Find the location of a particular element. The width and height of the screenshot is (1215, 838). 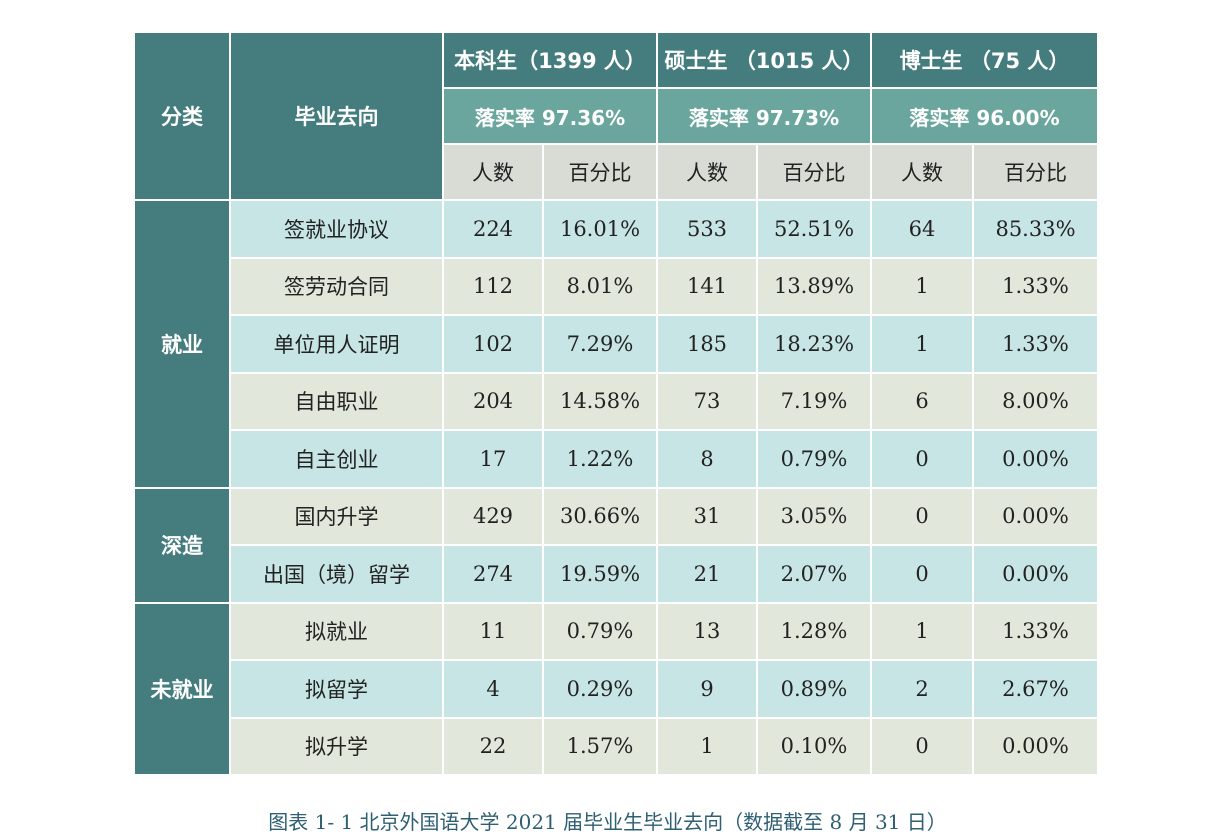

table-row: 自主创业 17 1.22% 8 0.79% 0 0.00% is located at coordinates (616, 459).